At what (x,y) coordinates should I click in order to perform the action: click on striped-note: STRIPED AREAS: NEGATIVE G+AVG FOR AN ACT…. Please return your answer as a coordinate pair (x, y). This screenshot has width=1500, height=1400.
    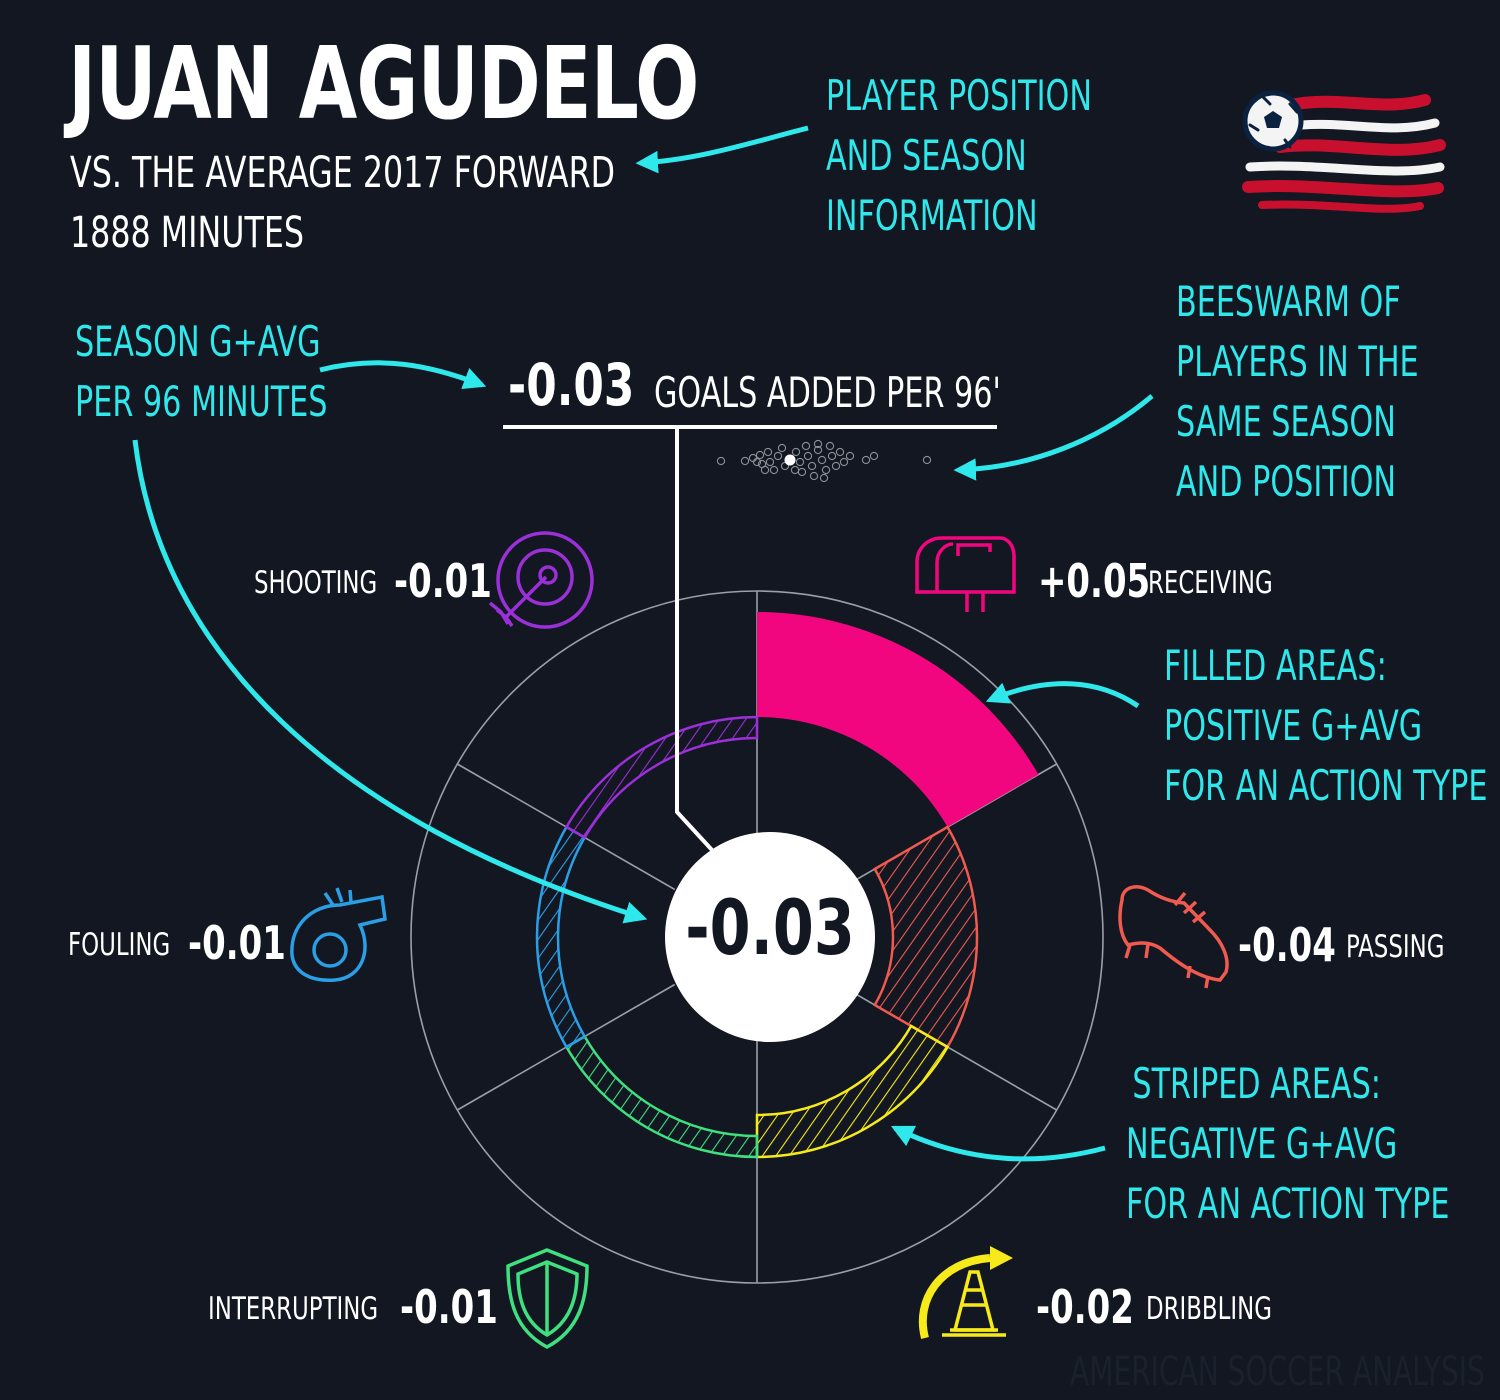
    Looking at the image, I should click on (1288, 1143).